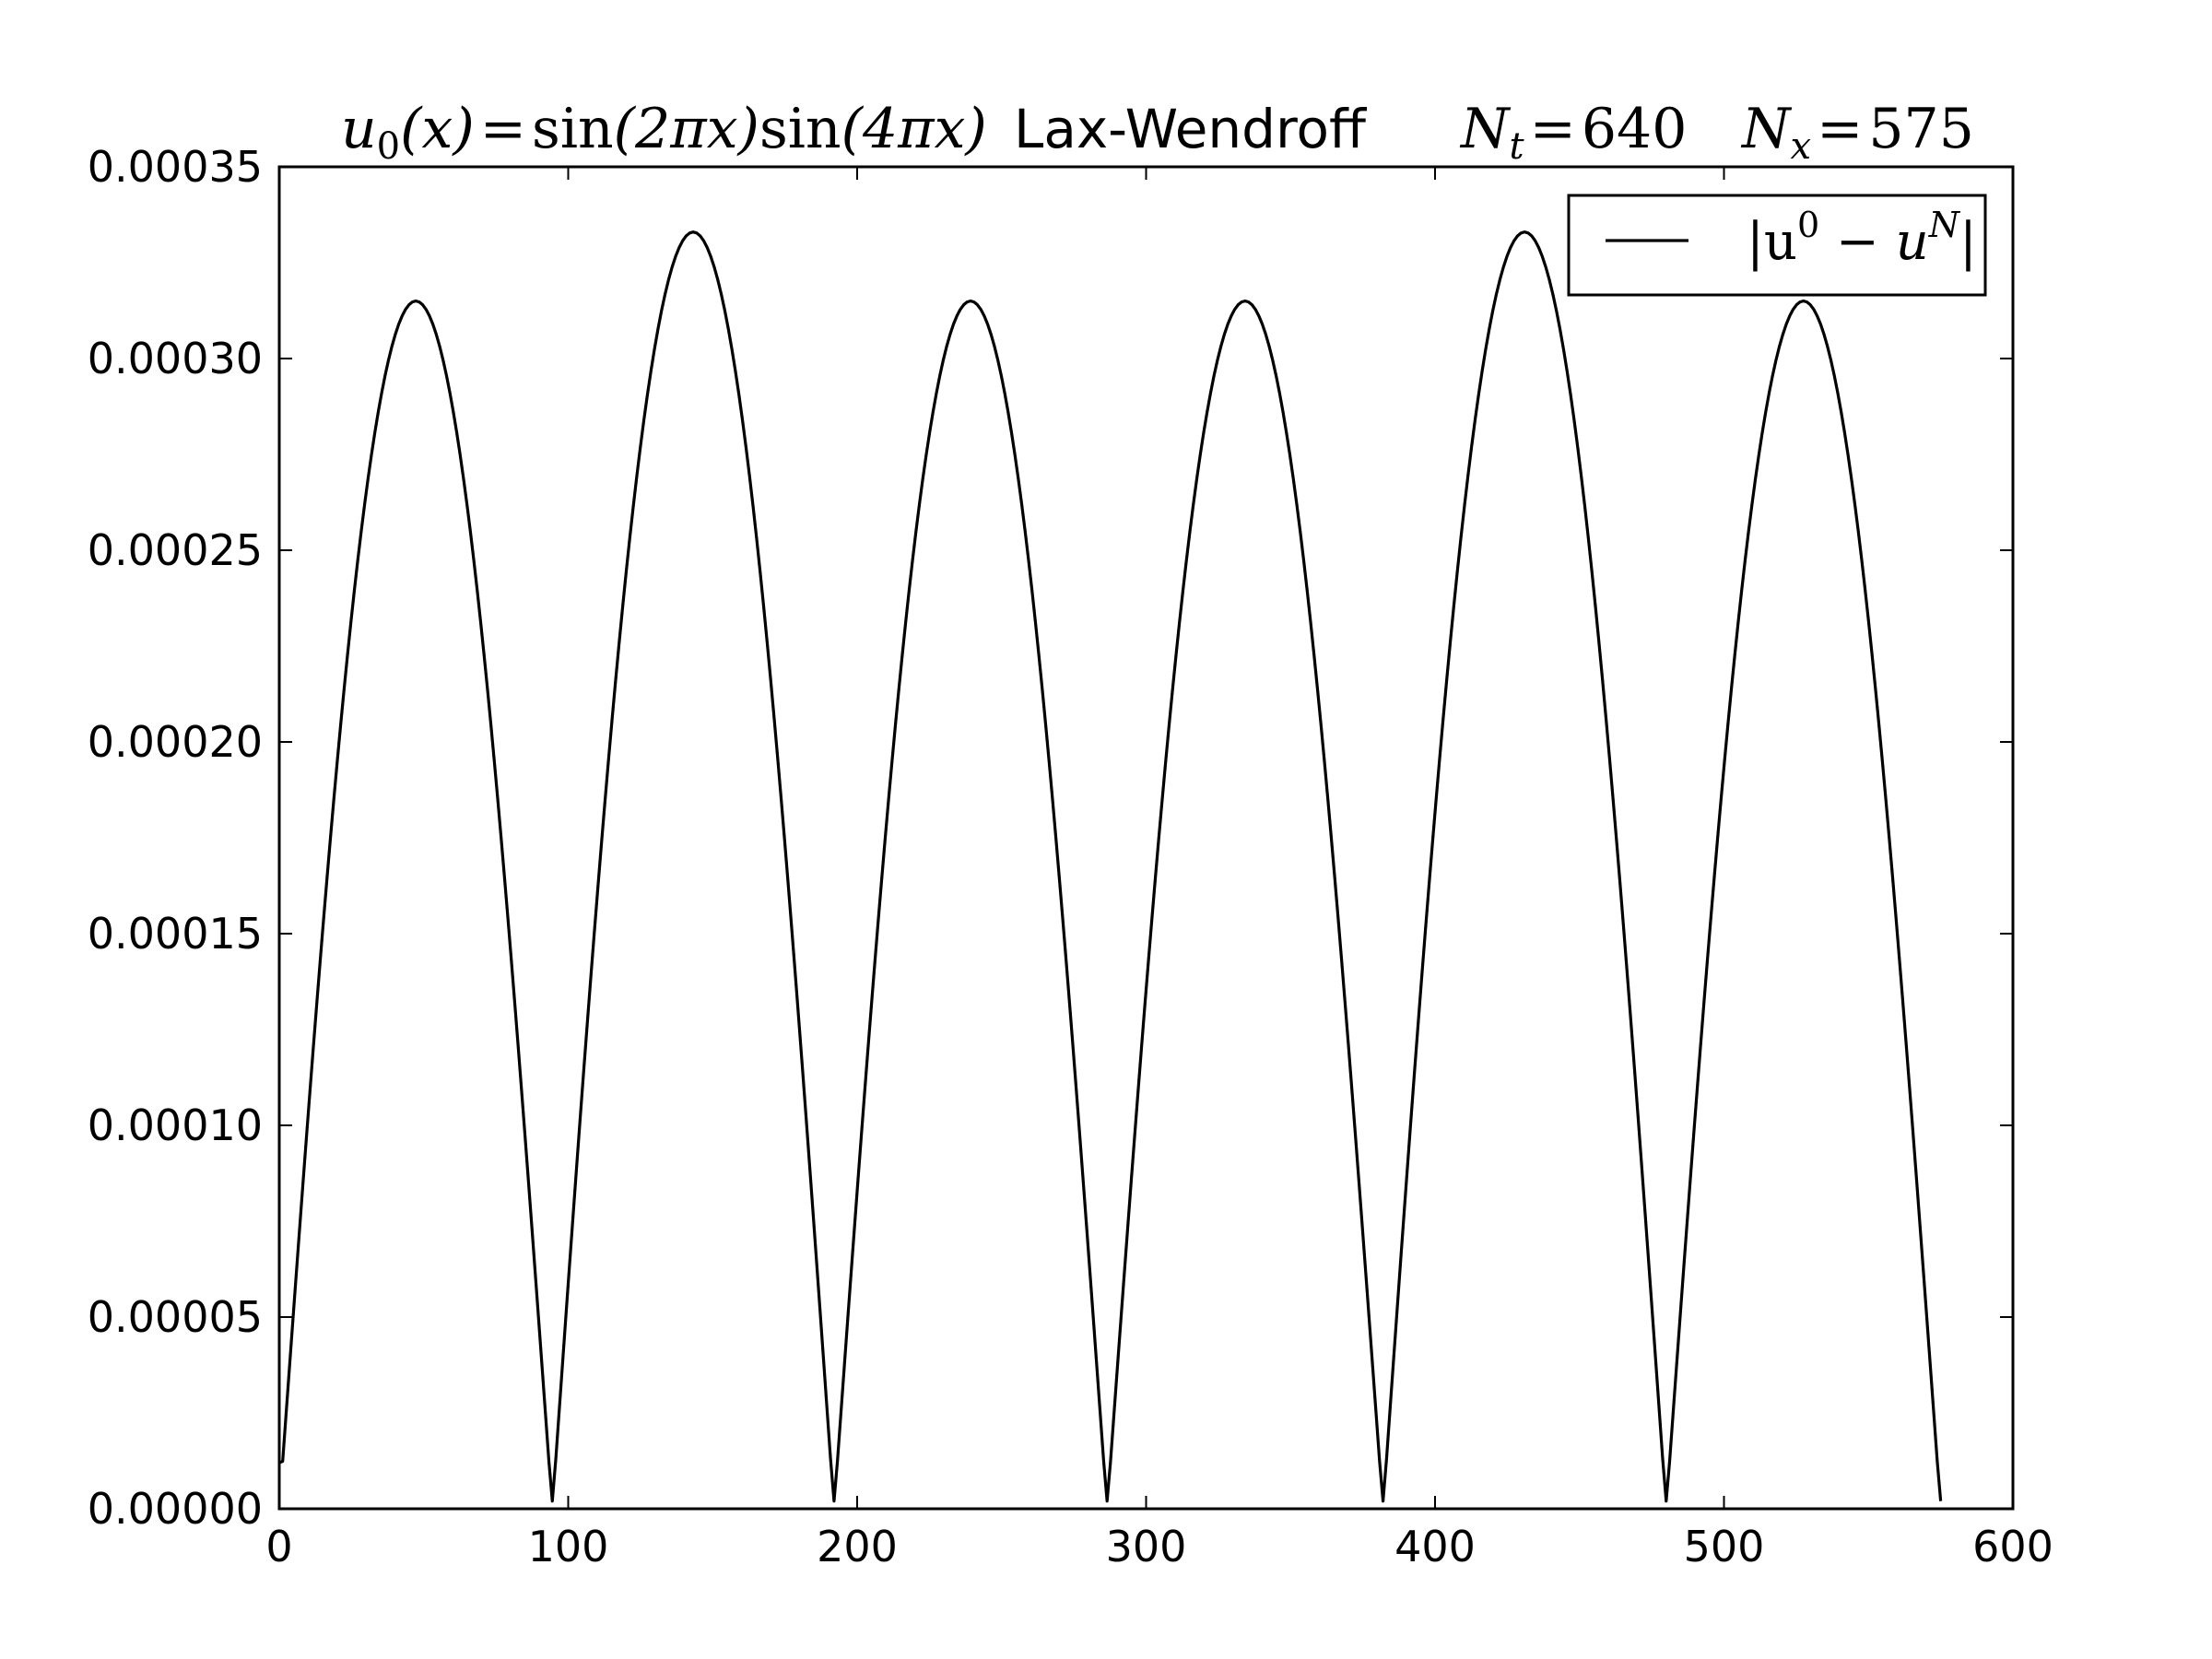 The width and height of the screenshot is (2212, 1659). What do you see at coordinates (1801, 146) in the screenshot?
I see `title-nx-sub: x` at bounding box center [1801, 146].